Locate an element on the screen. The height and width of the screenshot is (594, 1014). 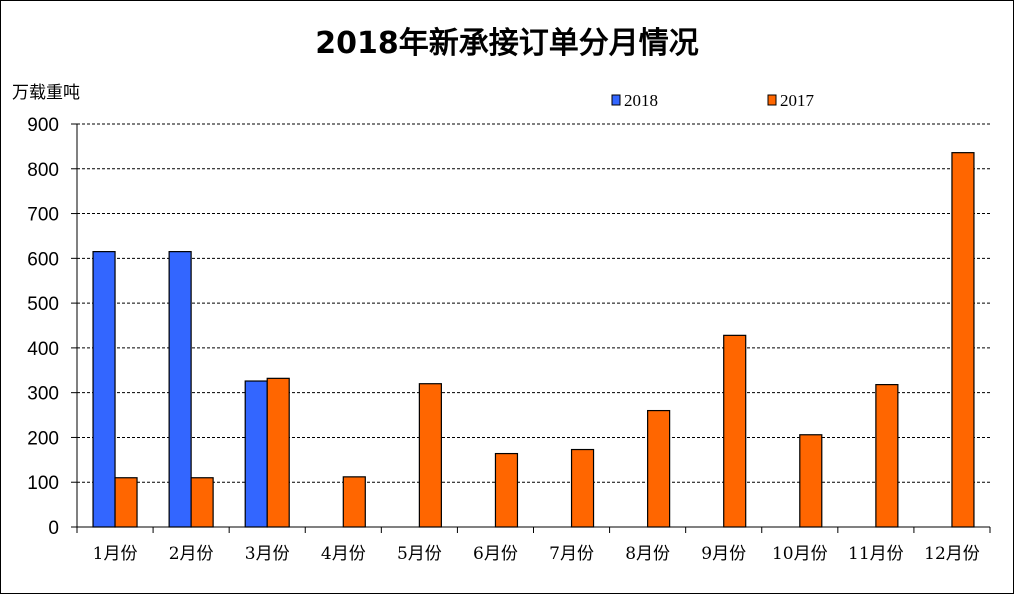
legend-label-2017: 2017 is located at coordinates (797, 100).